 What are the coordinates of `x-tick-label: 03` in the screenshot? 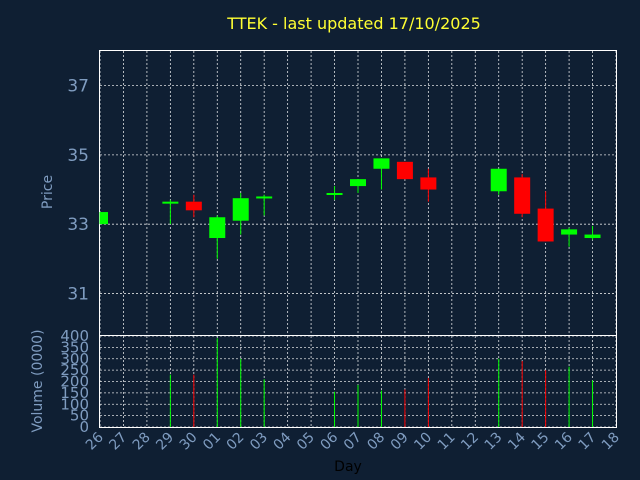 It's located at (259, 442).